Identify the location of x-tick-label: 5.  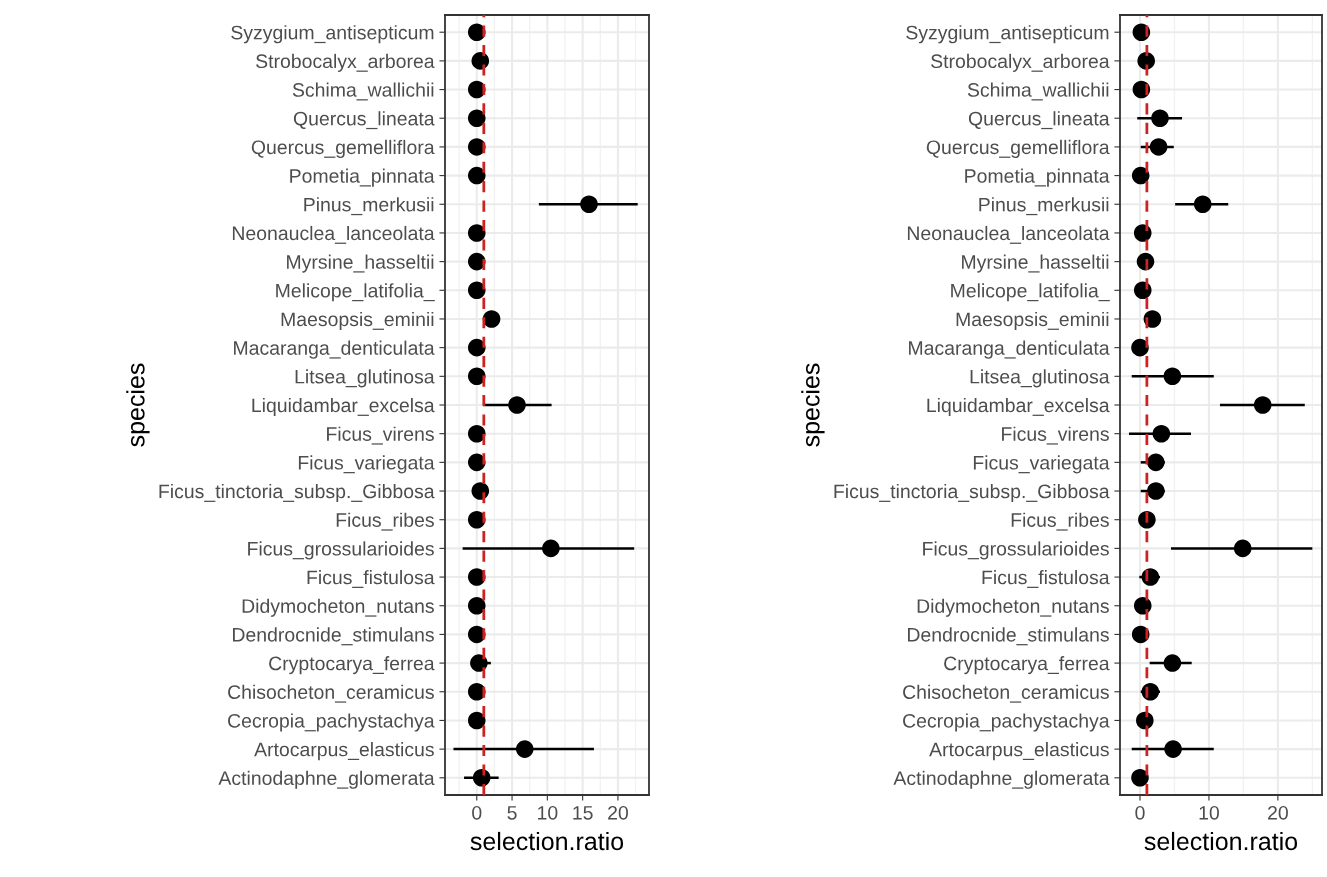
(512, 813).